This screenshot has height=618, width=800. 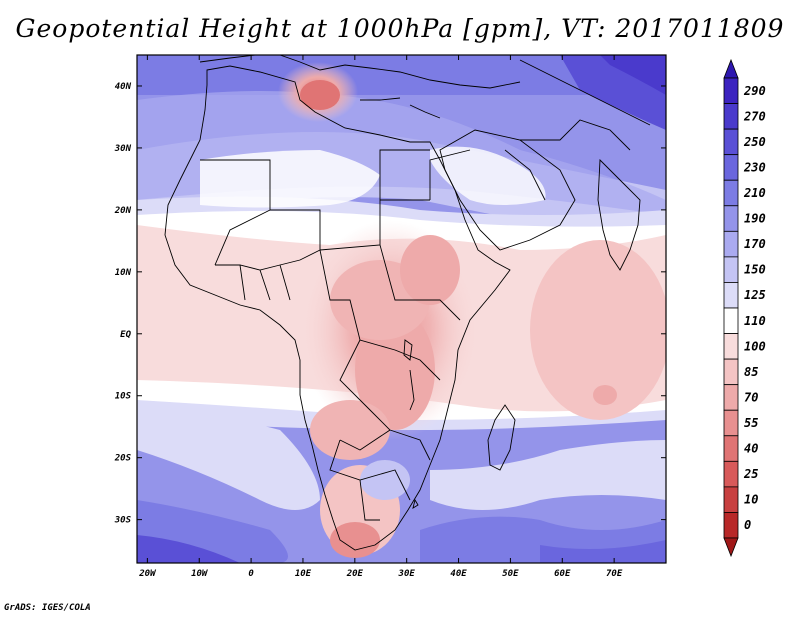 What do you see at coordinates (123, 521) in the screenshot?
I see `lat-tick-label: 30S` at bounding box center [123, 521].